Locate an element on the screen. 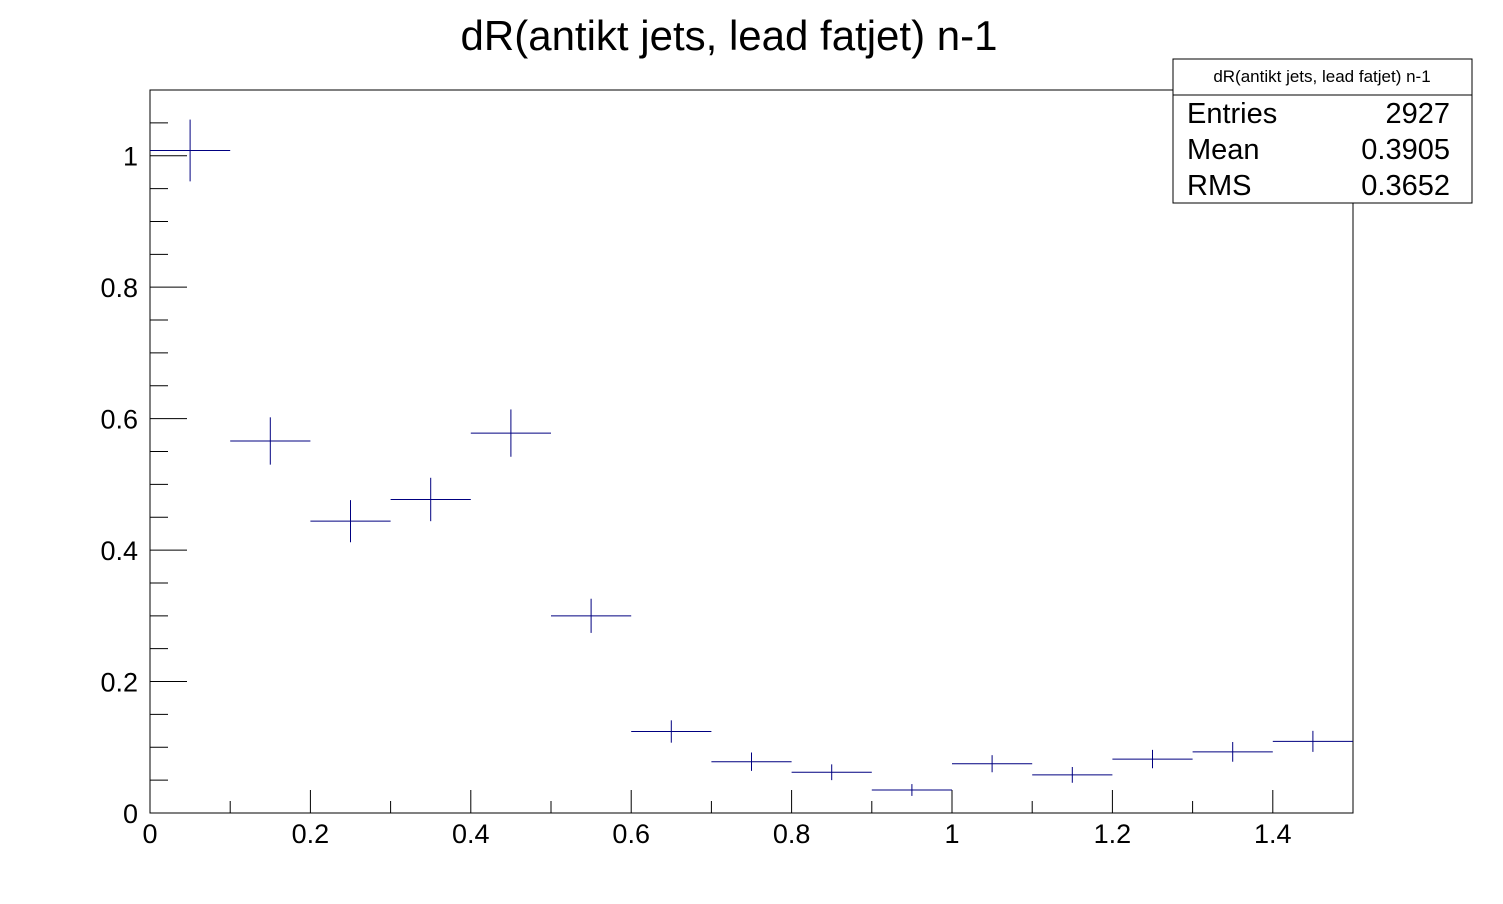 The image size is (1503, 904). x-axis: 0 0.2 0.4 0.6 0.8 1 1.2 1.4 is located at coordinates (748, 819).